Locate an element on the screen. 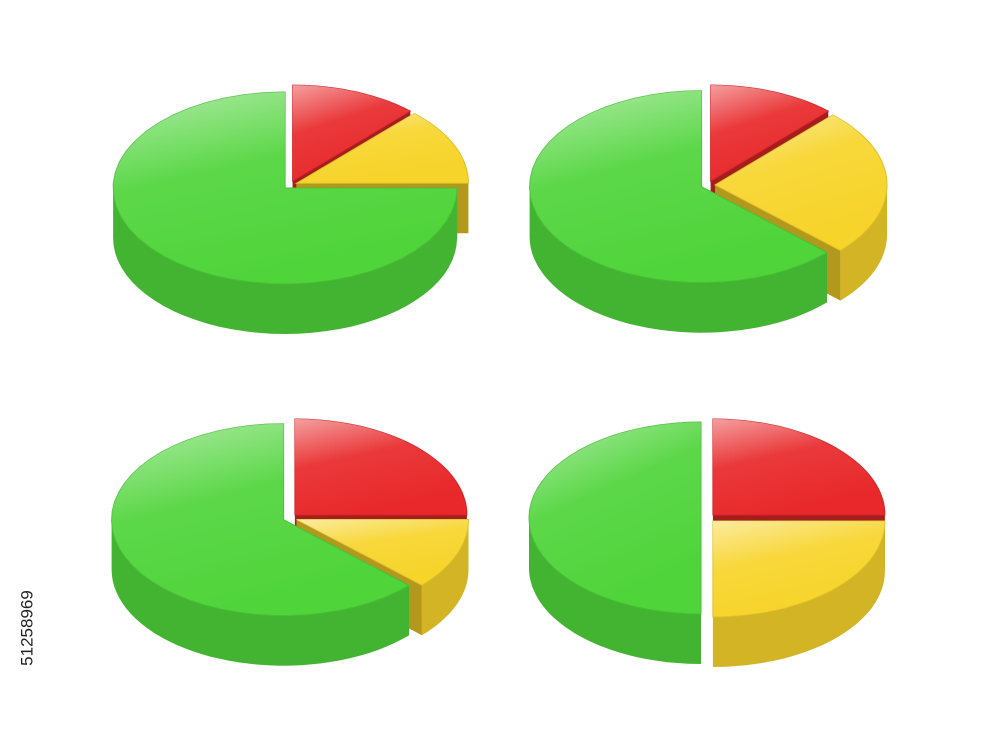  image-id: 51258969 is located at coordinates (26, 628).